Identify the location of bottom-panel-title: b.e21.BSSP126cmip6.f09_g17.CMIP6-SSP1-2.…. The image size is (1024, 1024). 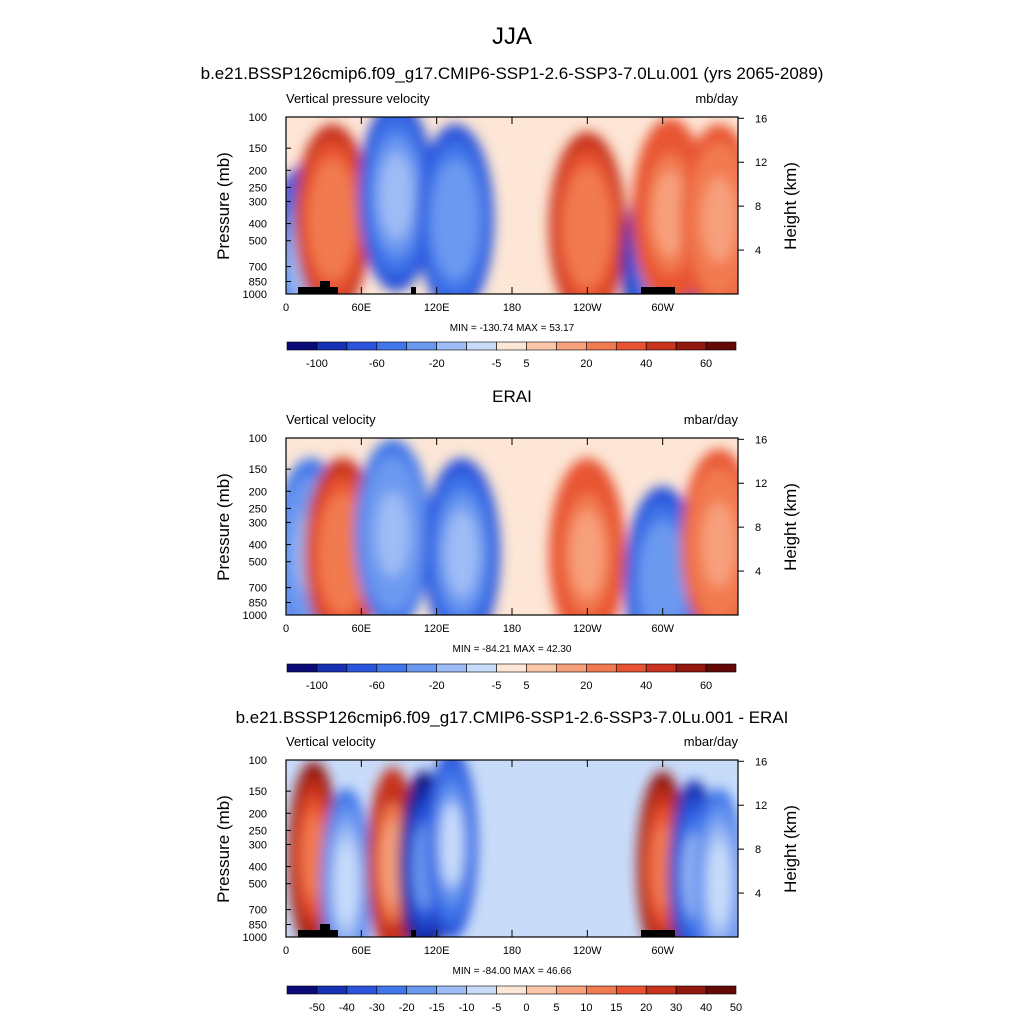
(512, 717).